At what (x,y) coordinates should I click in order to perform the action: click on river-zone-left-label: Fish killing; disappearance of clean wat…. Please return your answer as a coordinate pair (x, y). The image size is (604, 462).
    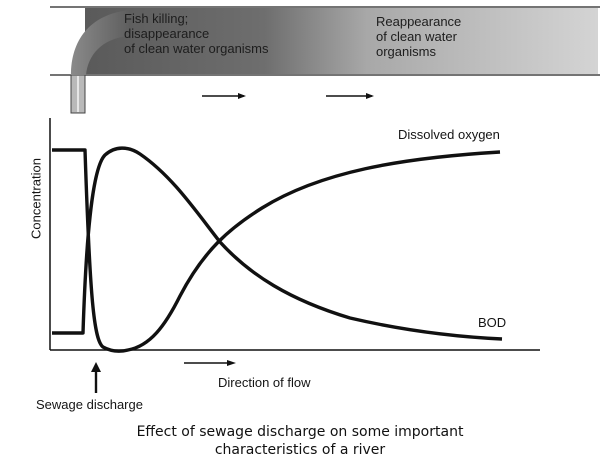
    Looking at the image, I should click on (224, 33).